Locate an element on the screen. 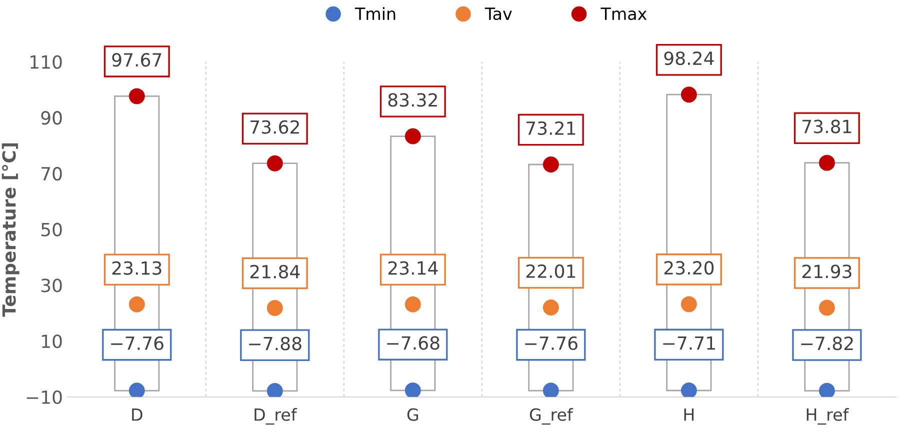 The width and height of the screenshot is (905, 441). y-tick-label: 10 is located at coordinates (52, 341).